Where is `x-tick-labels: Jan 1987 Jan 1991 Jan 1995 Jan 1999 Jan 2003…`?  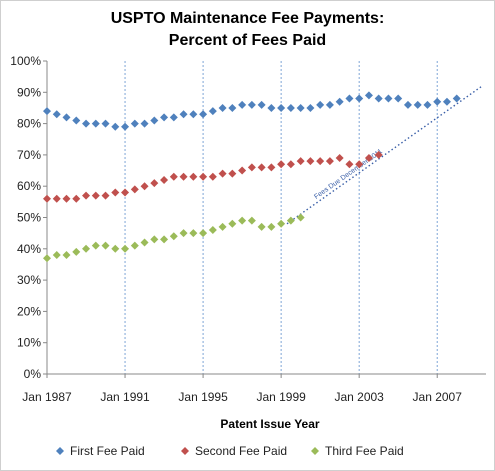
x-tick-labels: Jan 1987 Jan 1991 Jan 1995 Jan 1999 Jan 2003… is located at coordinates (242, 389).